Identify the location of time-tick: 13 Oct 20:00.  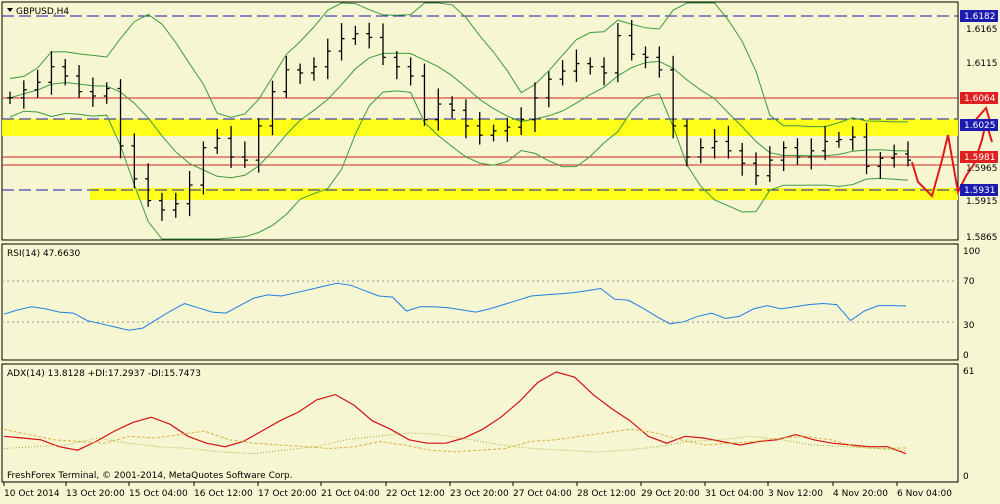
(95, 494).